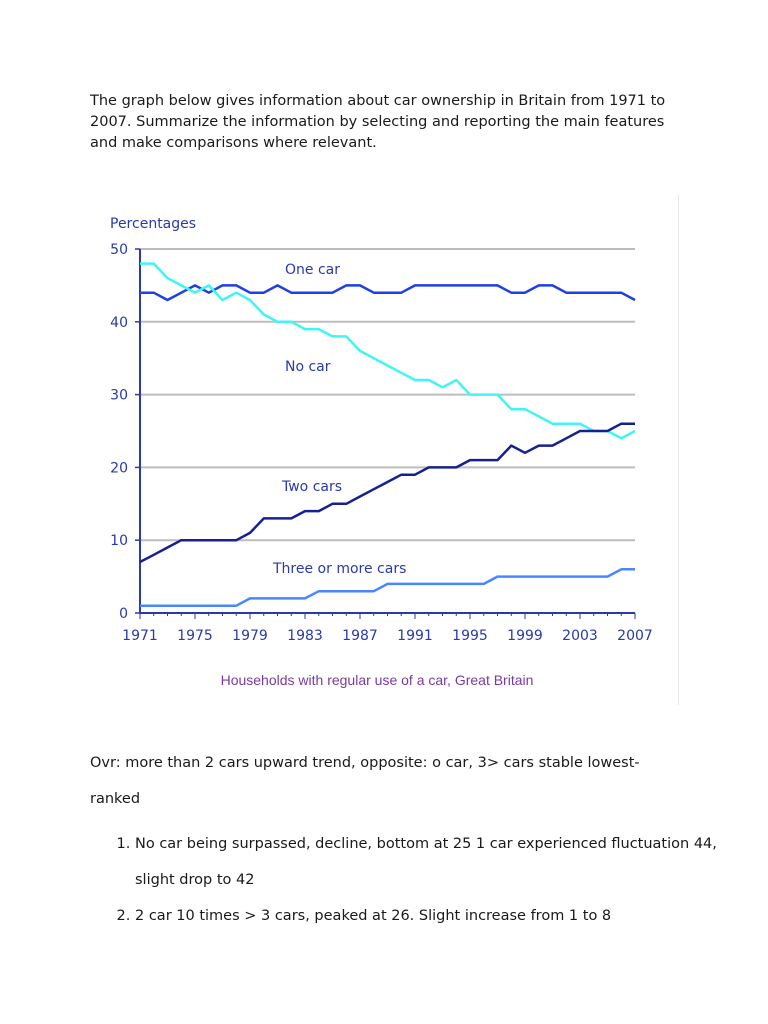 This screenshot has height=1024, width=768. What do you see at coordinates (195, 636) in the screenshot?
I see `x-tick-label: 1975` at bounding box center [195, 636].